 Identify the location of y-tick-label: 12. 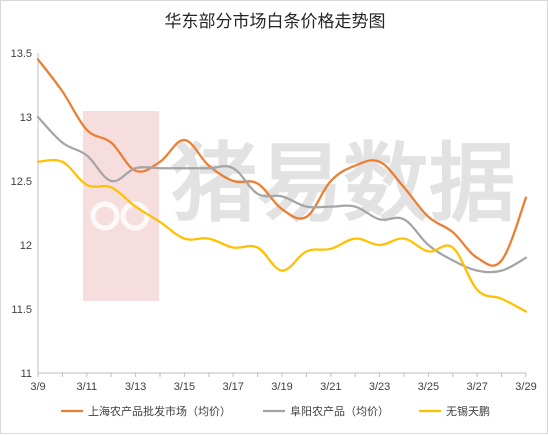
(26, 246).